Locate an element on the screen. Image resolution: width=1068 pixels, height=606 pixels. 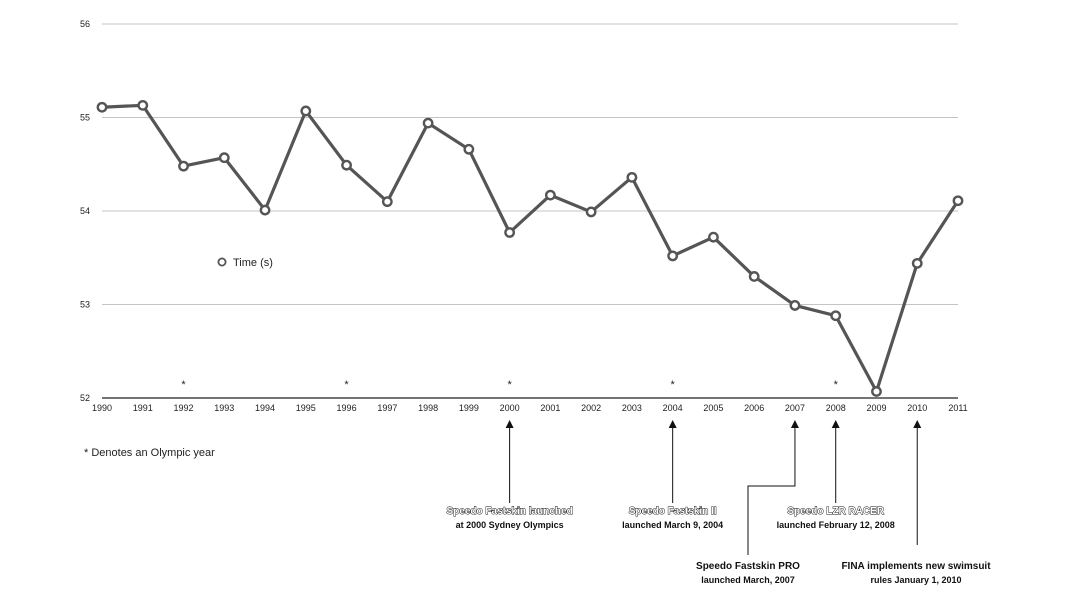
x-tick-label: 2008 is located at coordinates (836, 408).